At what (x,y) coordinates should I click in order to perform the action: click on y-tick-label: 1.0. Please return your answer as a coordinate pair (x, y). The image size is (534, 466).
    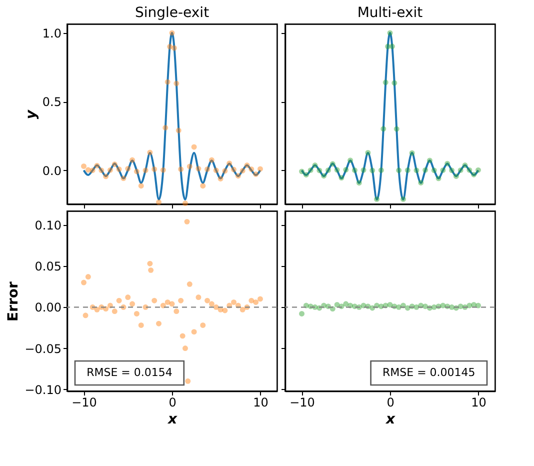
    Looking at the image, I should click on (52, 33).